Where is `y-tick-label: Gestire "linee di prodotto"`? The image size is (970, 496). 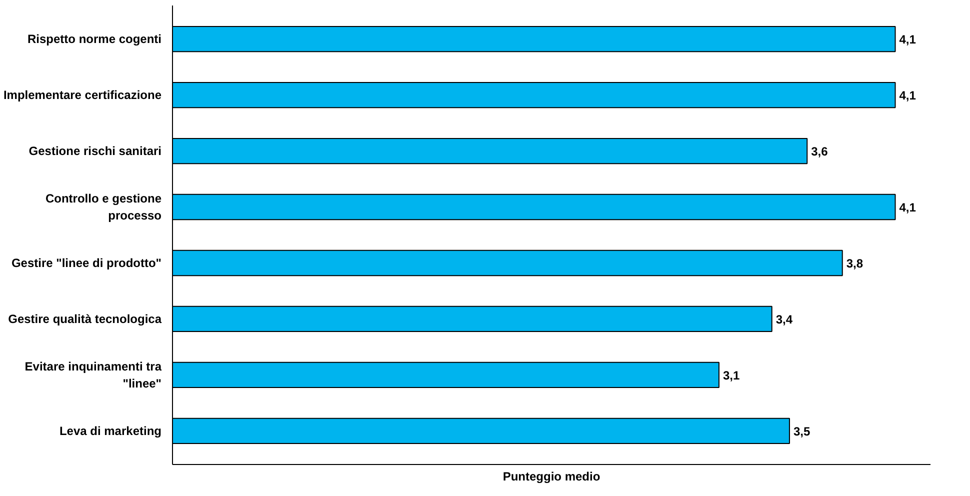 y-tick-label: Gestire "linee di prodotto" is located at coordinates (86, 263).